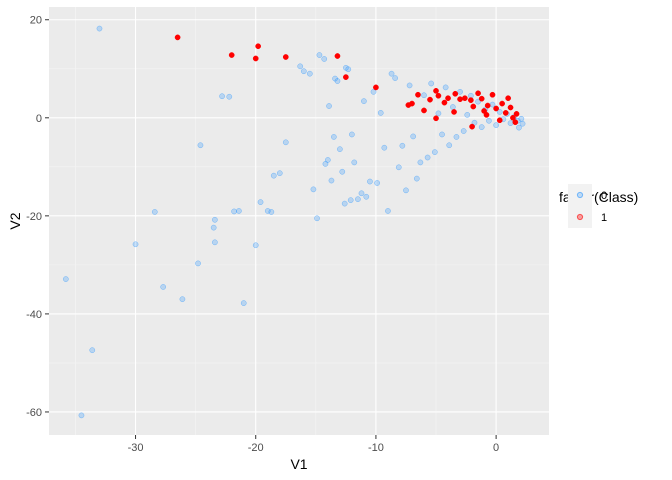  Describe the element at coordinates (604, 218) in the screenshot. I see `legend-label-1: 1` at that location.